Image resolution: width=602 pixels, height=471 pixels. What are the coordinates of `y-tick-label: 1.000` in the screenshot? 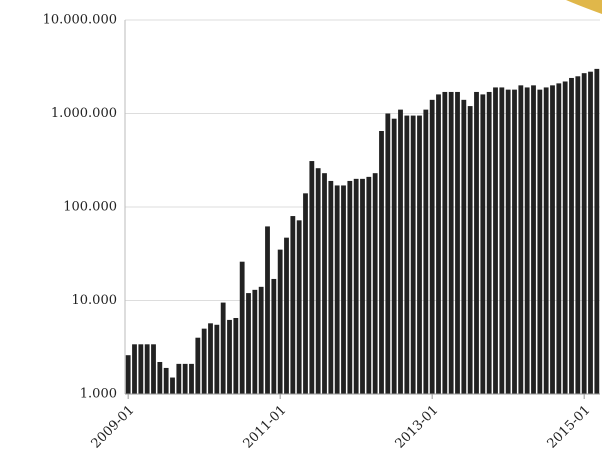 It's located at (98, 394).